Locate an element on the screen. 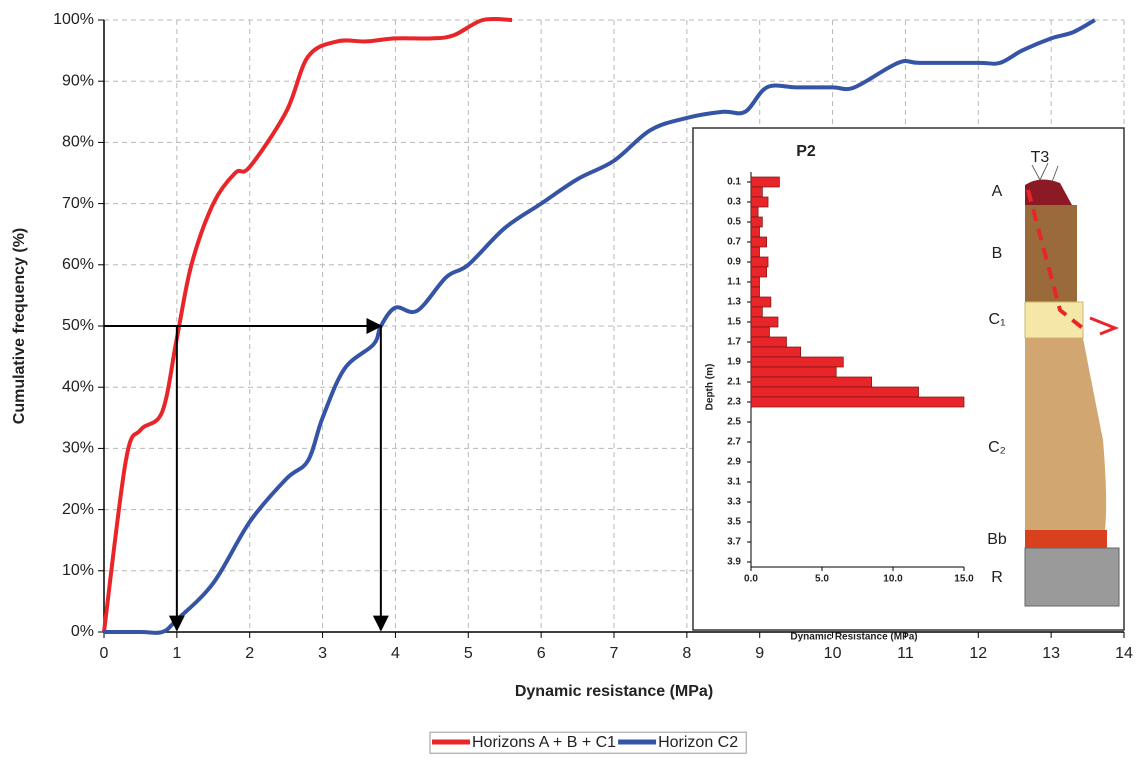 The height and width of the screenshot is (761, 1136). inset-y-tick-label: 2.3 is located at coordinates (734, 402).